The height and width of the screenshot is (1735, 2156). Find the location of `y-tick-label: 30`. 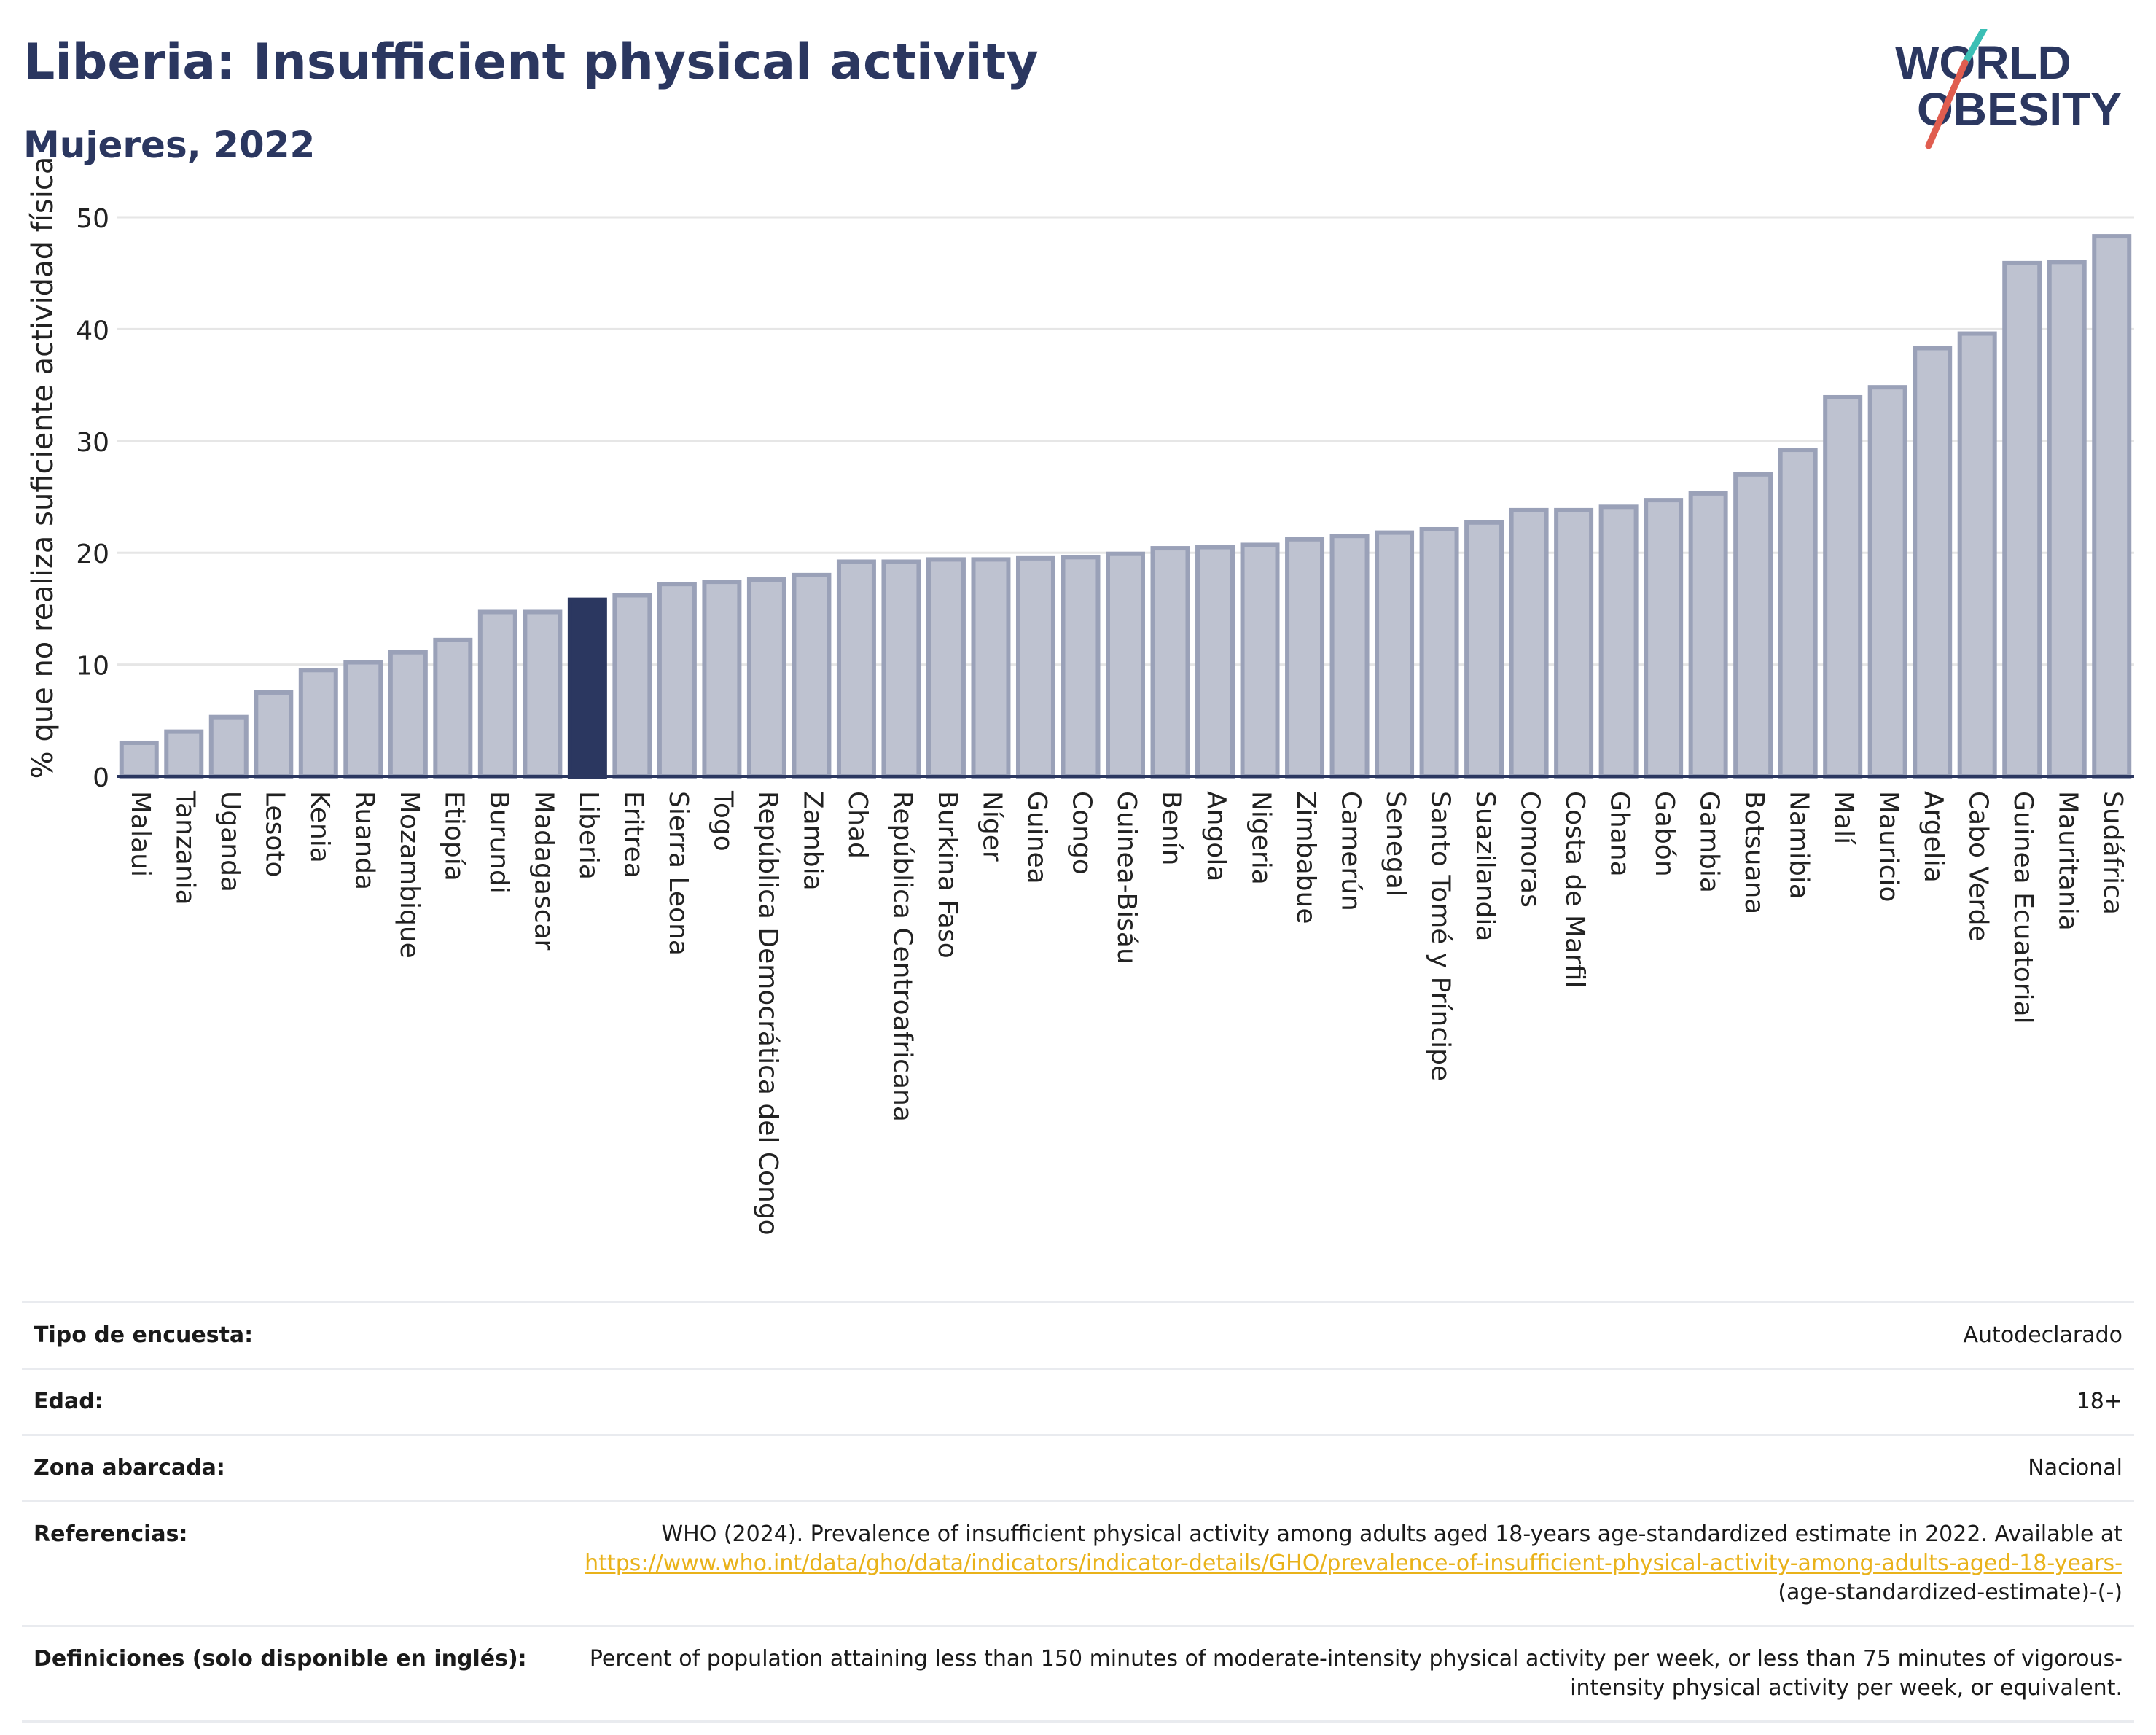

y-tick-label: 30 is located at coordinates (93, 443).